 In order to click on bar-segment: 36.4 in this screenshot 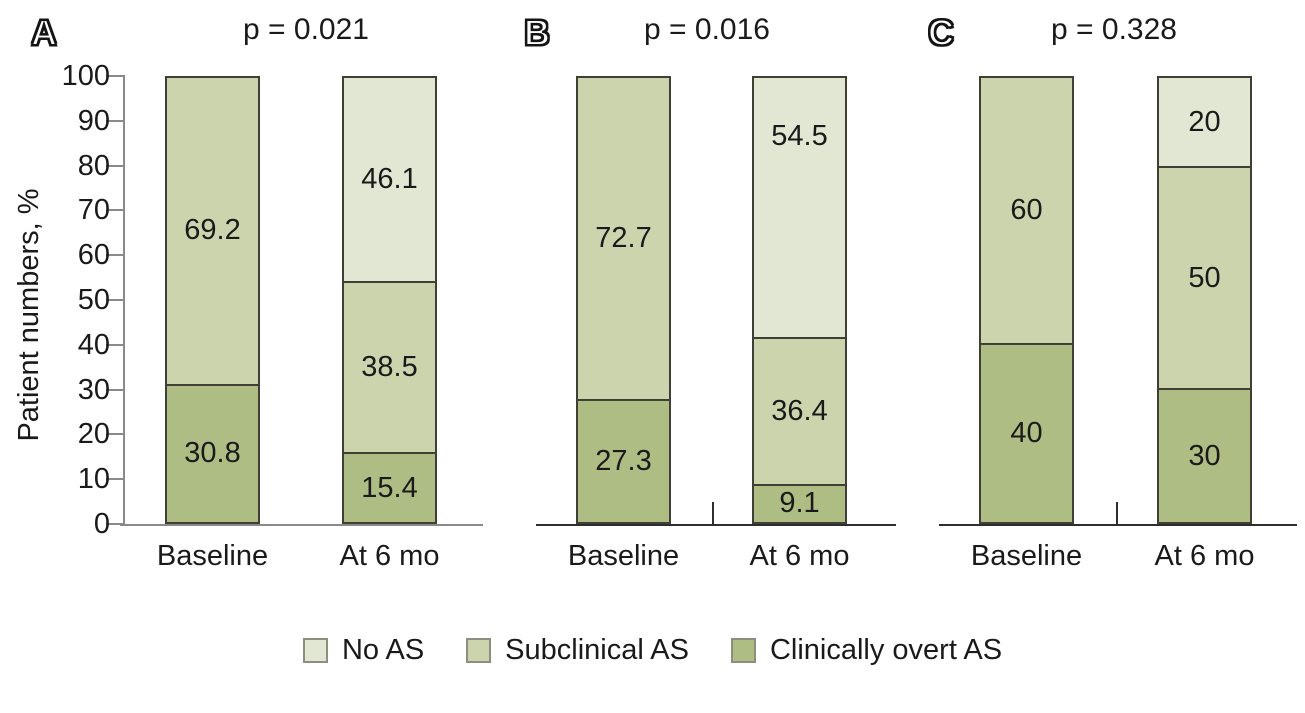, I will do `click(799, 410)`.